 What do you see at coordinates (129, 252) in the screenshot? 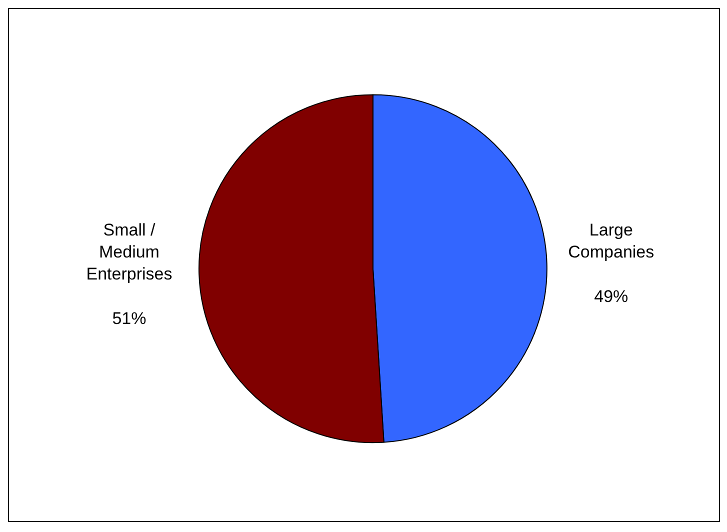
I see `slice-label: Small / Medium Enterprises` at bounding box center [129, 252].